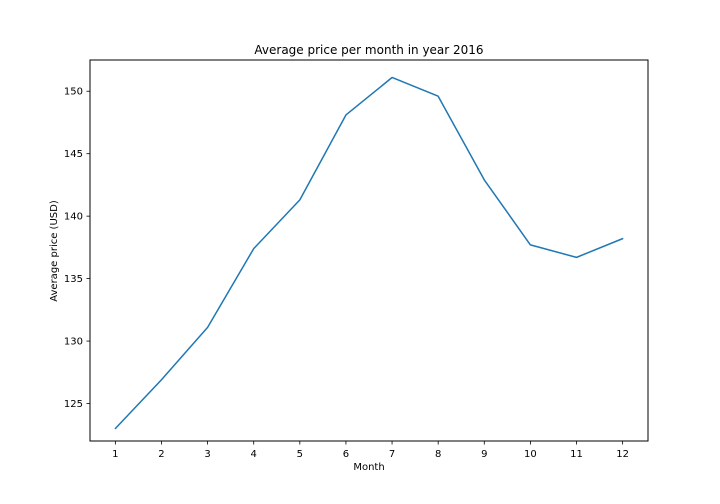 The width and height of the screenshot is (720, 504). What do you see at coordinates (115, 454) in the screenshot?
I see `x-tick-label: 1` at bounding box center [115, 454].